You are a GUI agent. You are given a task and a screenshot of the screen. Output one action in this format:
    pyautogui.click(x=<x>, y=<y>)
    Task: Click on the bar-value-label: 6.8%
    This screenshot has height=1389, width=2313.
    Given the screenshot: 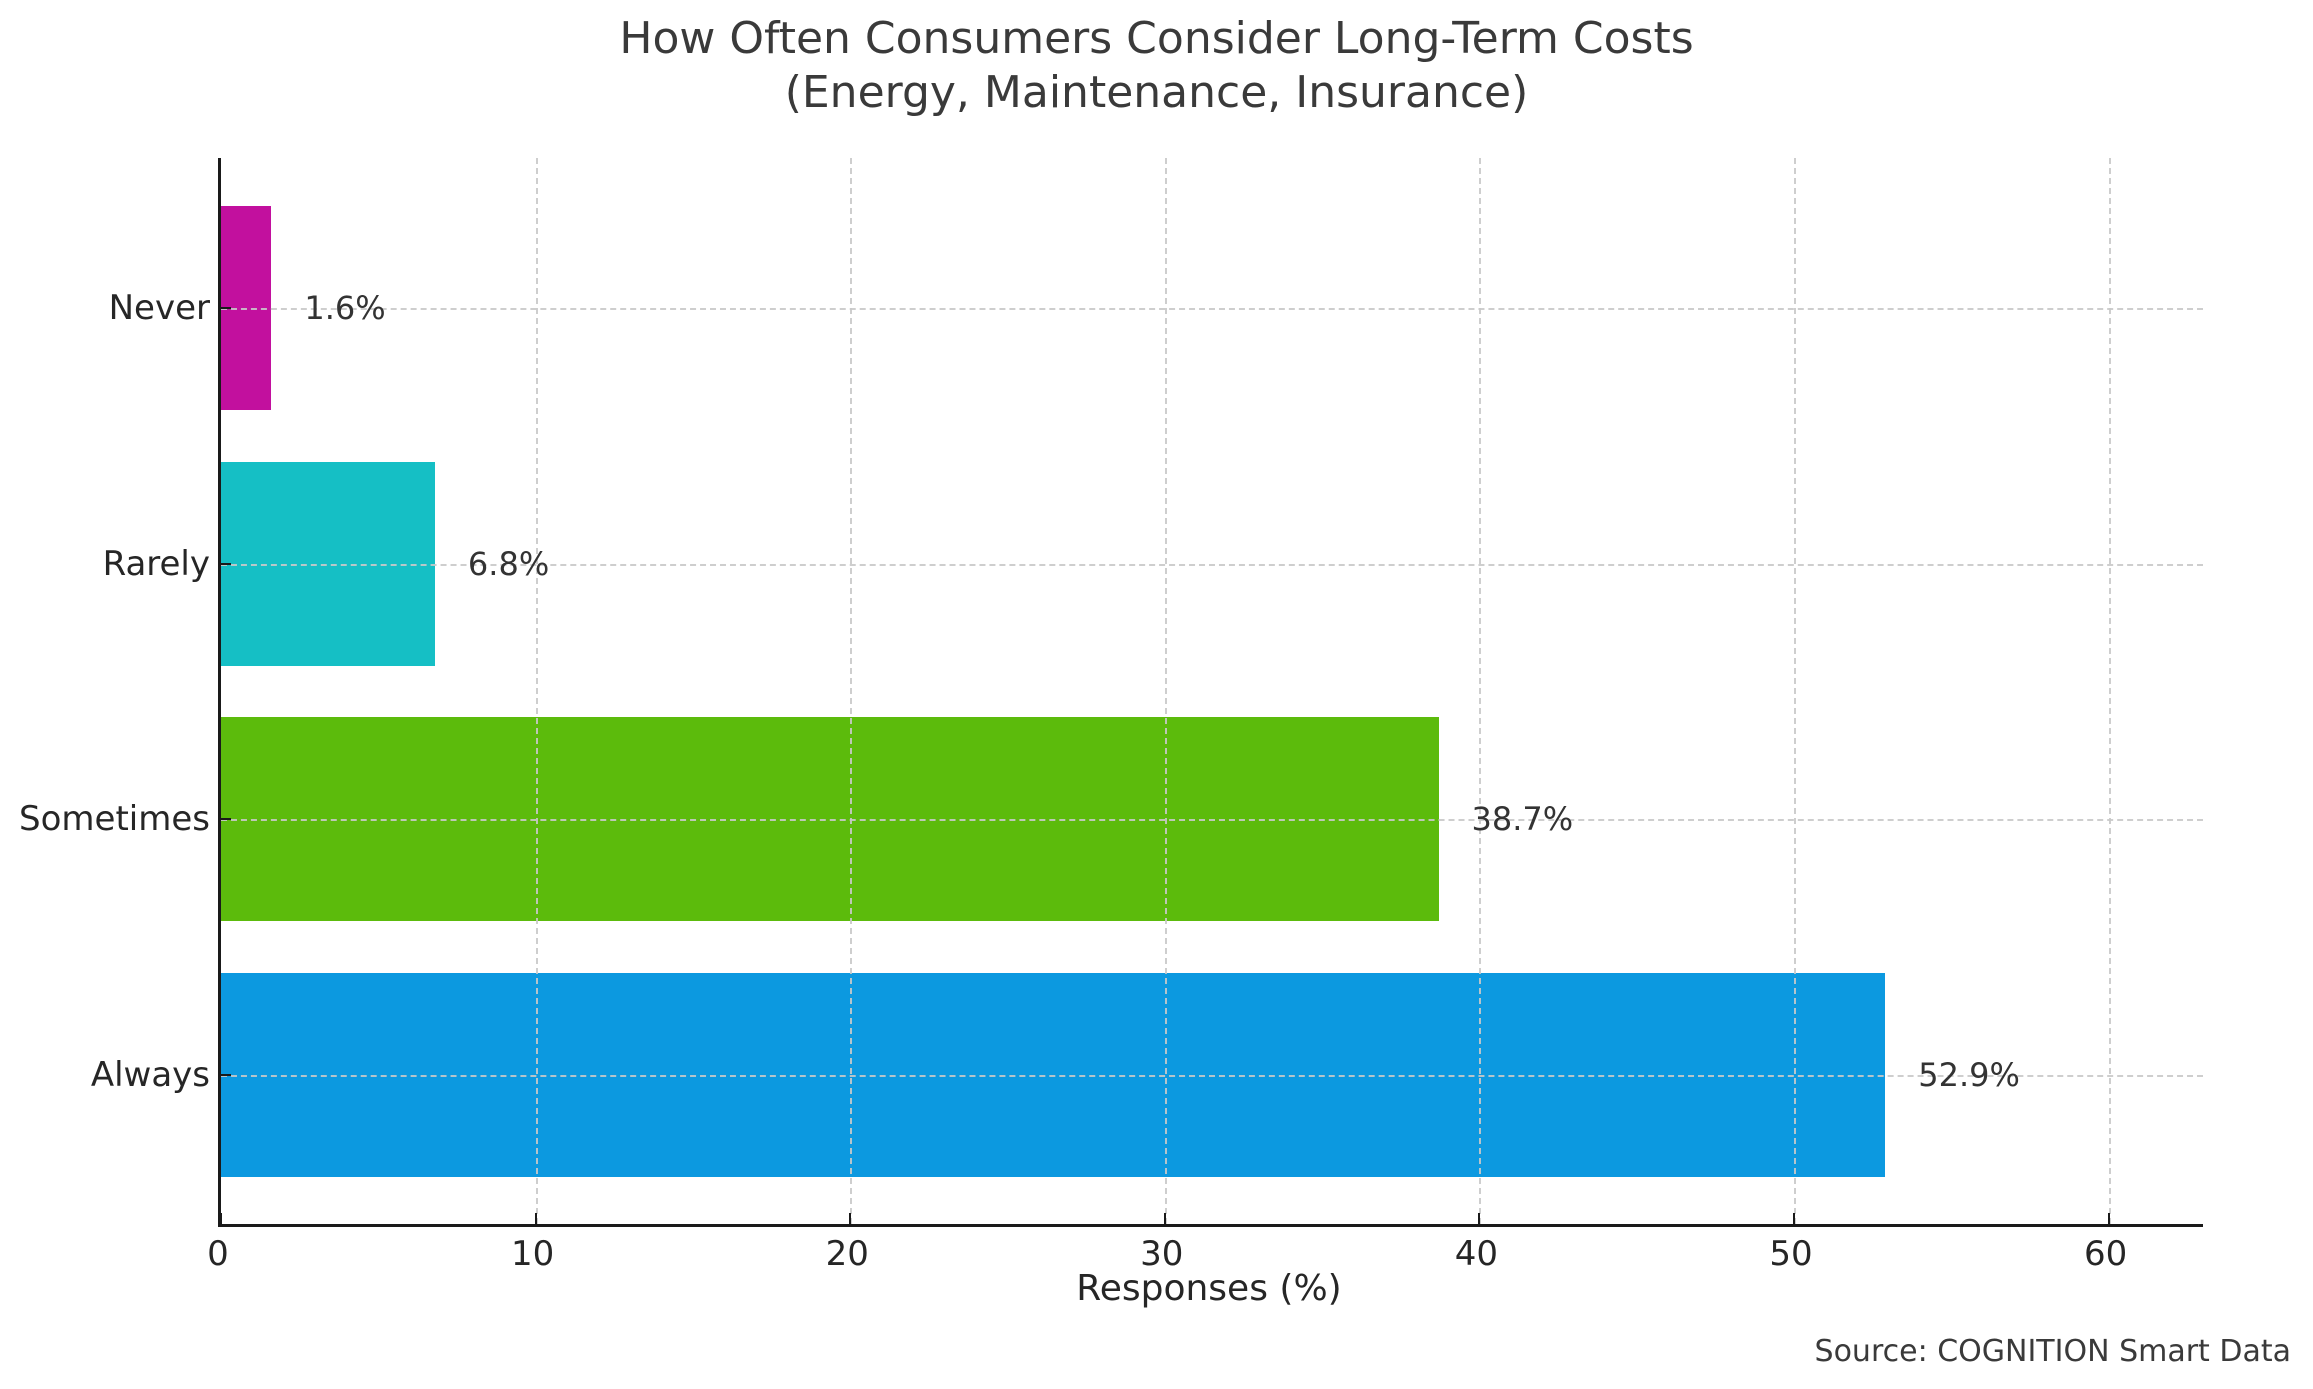 What is the action you would take?
    pyautogui.click(x=508, y=563)
    